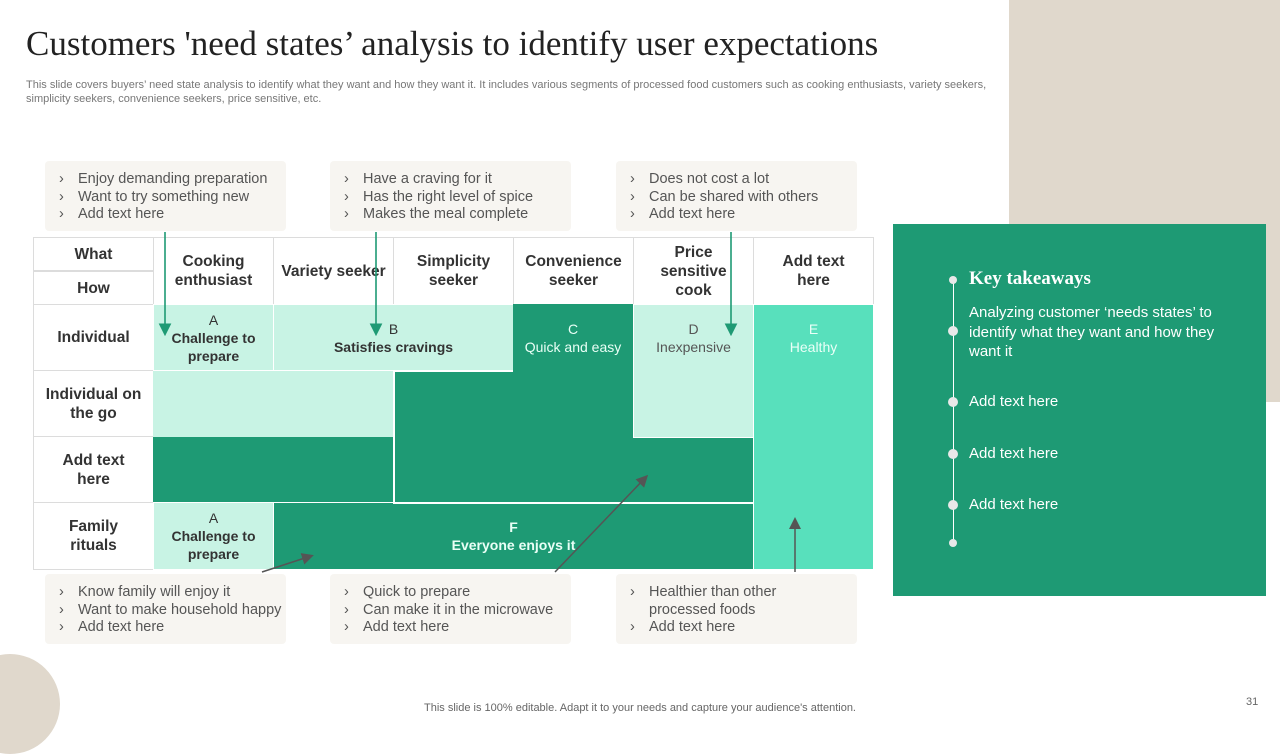 This screenshot has width=1280, height=754. Describe the element at coordinates (813, 437) in the screenshot. I see `segment-e: E Healthy` at that location.